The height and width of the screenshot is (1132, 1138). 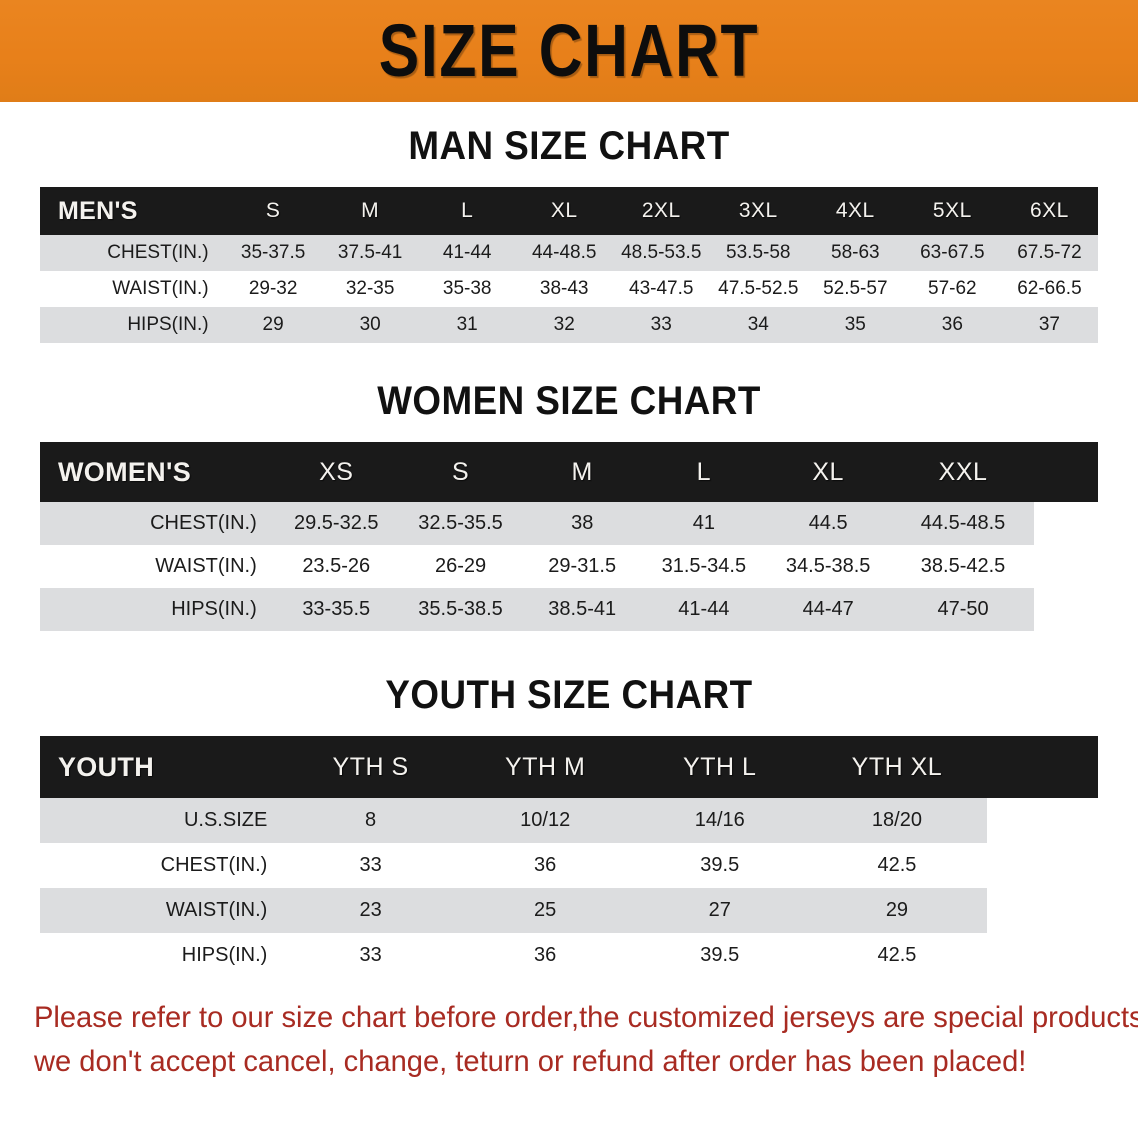 What do you see at coordinates (855, 210) in the screenshot?
I see `man-col-header: 4XL` at bounding box center [855, 210].